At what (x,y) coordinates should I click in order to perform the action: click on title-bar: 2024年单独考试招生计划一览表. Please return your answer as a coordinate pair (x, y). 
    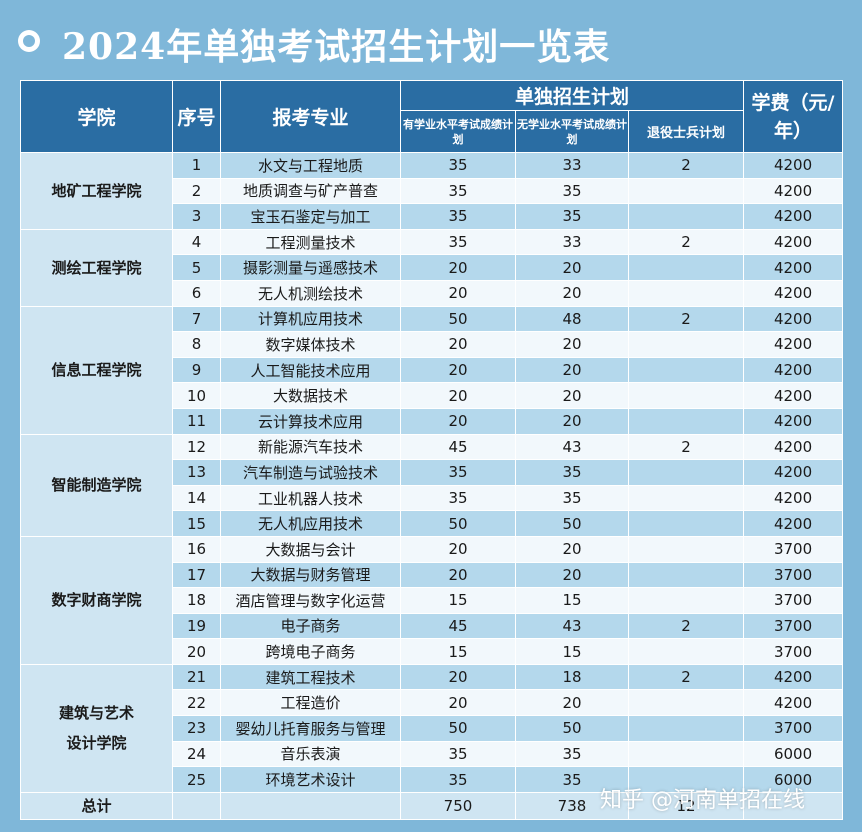
    Looking at the image, I should click on (431, 40).